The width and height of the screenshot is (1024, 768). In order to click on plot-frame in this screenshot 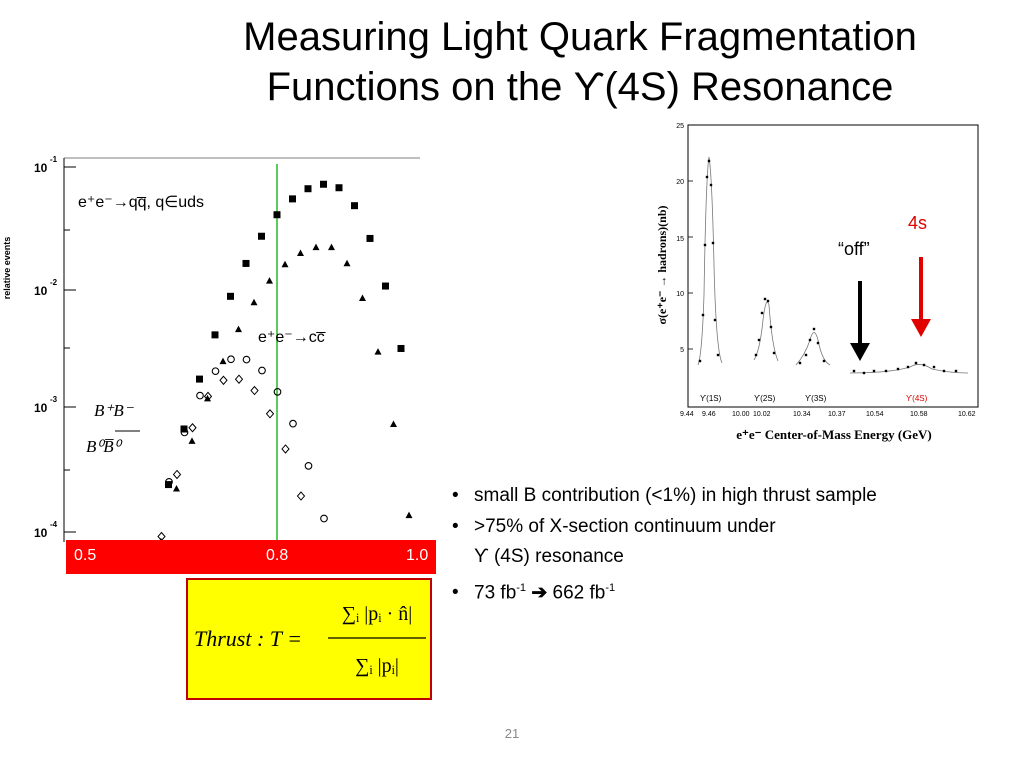, I will do `click(833, 266)`.